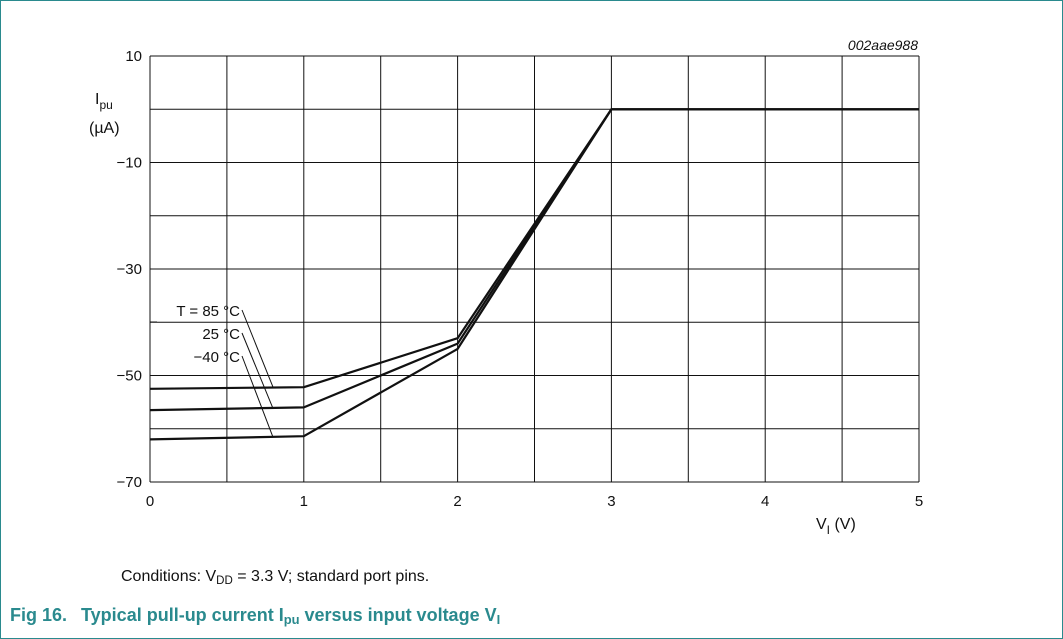 The image size is (1063, 639). I want to click on y-tick-label: −70, so click(129, 482).